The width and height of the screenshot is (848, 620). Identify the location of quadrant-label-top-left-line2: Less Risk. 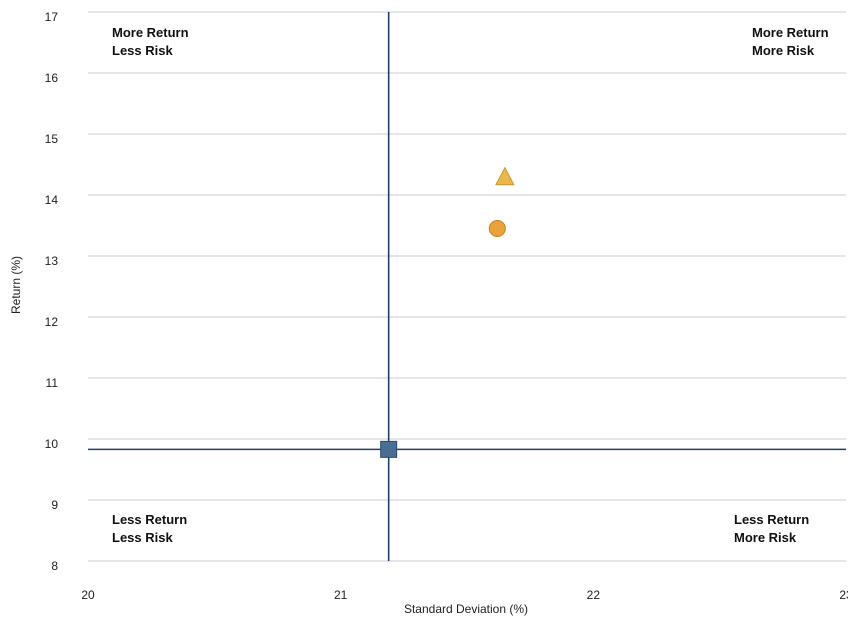
(142, 50).